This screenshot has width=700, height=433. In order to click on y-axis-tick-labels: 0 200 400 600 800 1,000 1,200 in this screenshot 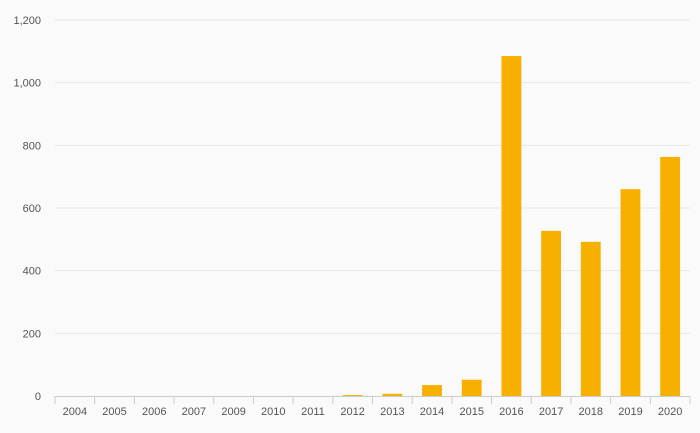, I will do `click(27, 209)`.